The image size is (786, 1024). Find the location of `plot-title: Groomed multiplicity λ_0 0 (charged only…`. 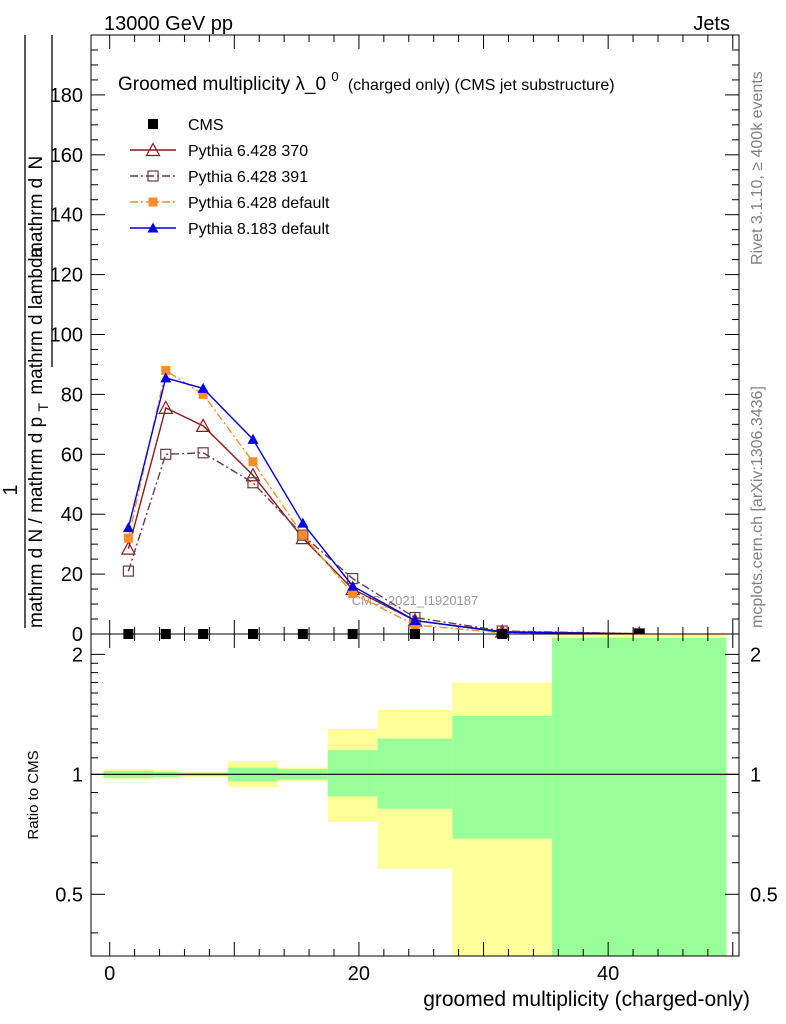

plot-title: Groomed multiplicity λ_0 0 (charged only… is located at coordinates (366, 80).